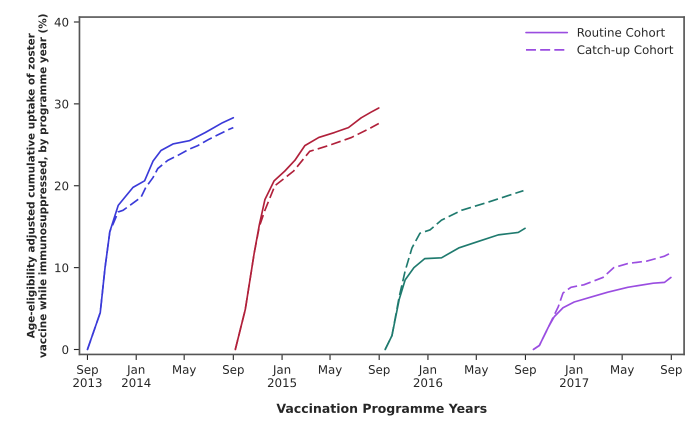  Describe the element at coordinates (625, 50) in the screenshot. I see `legend-label: Catch-up Cohort` at that location.